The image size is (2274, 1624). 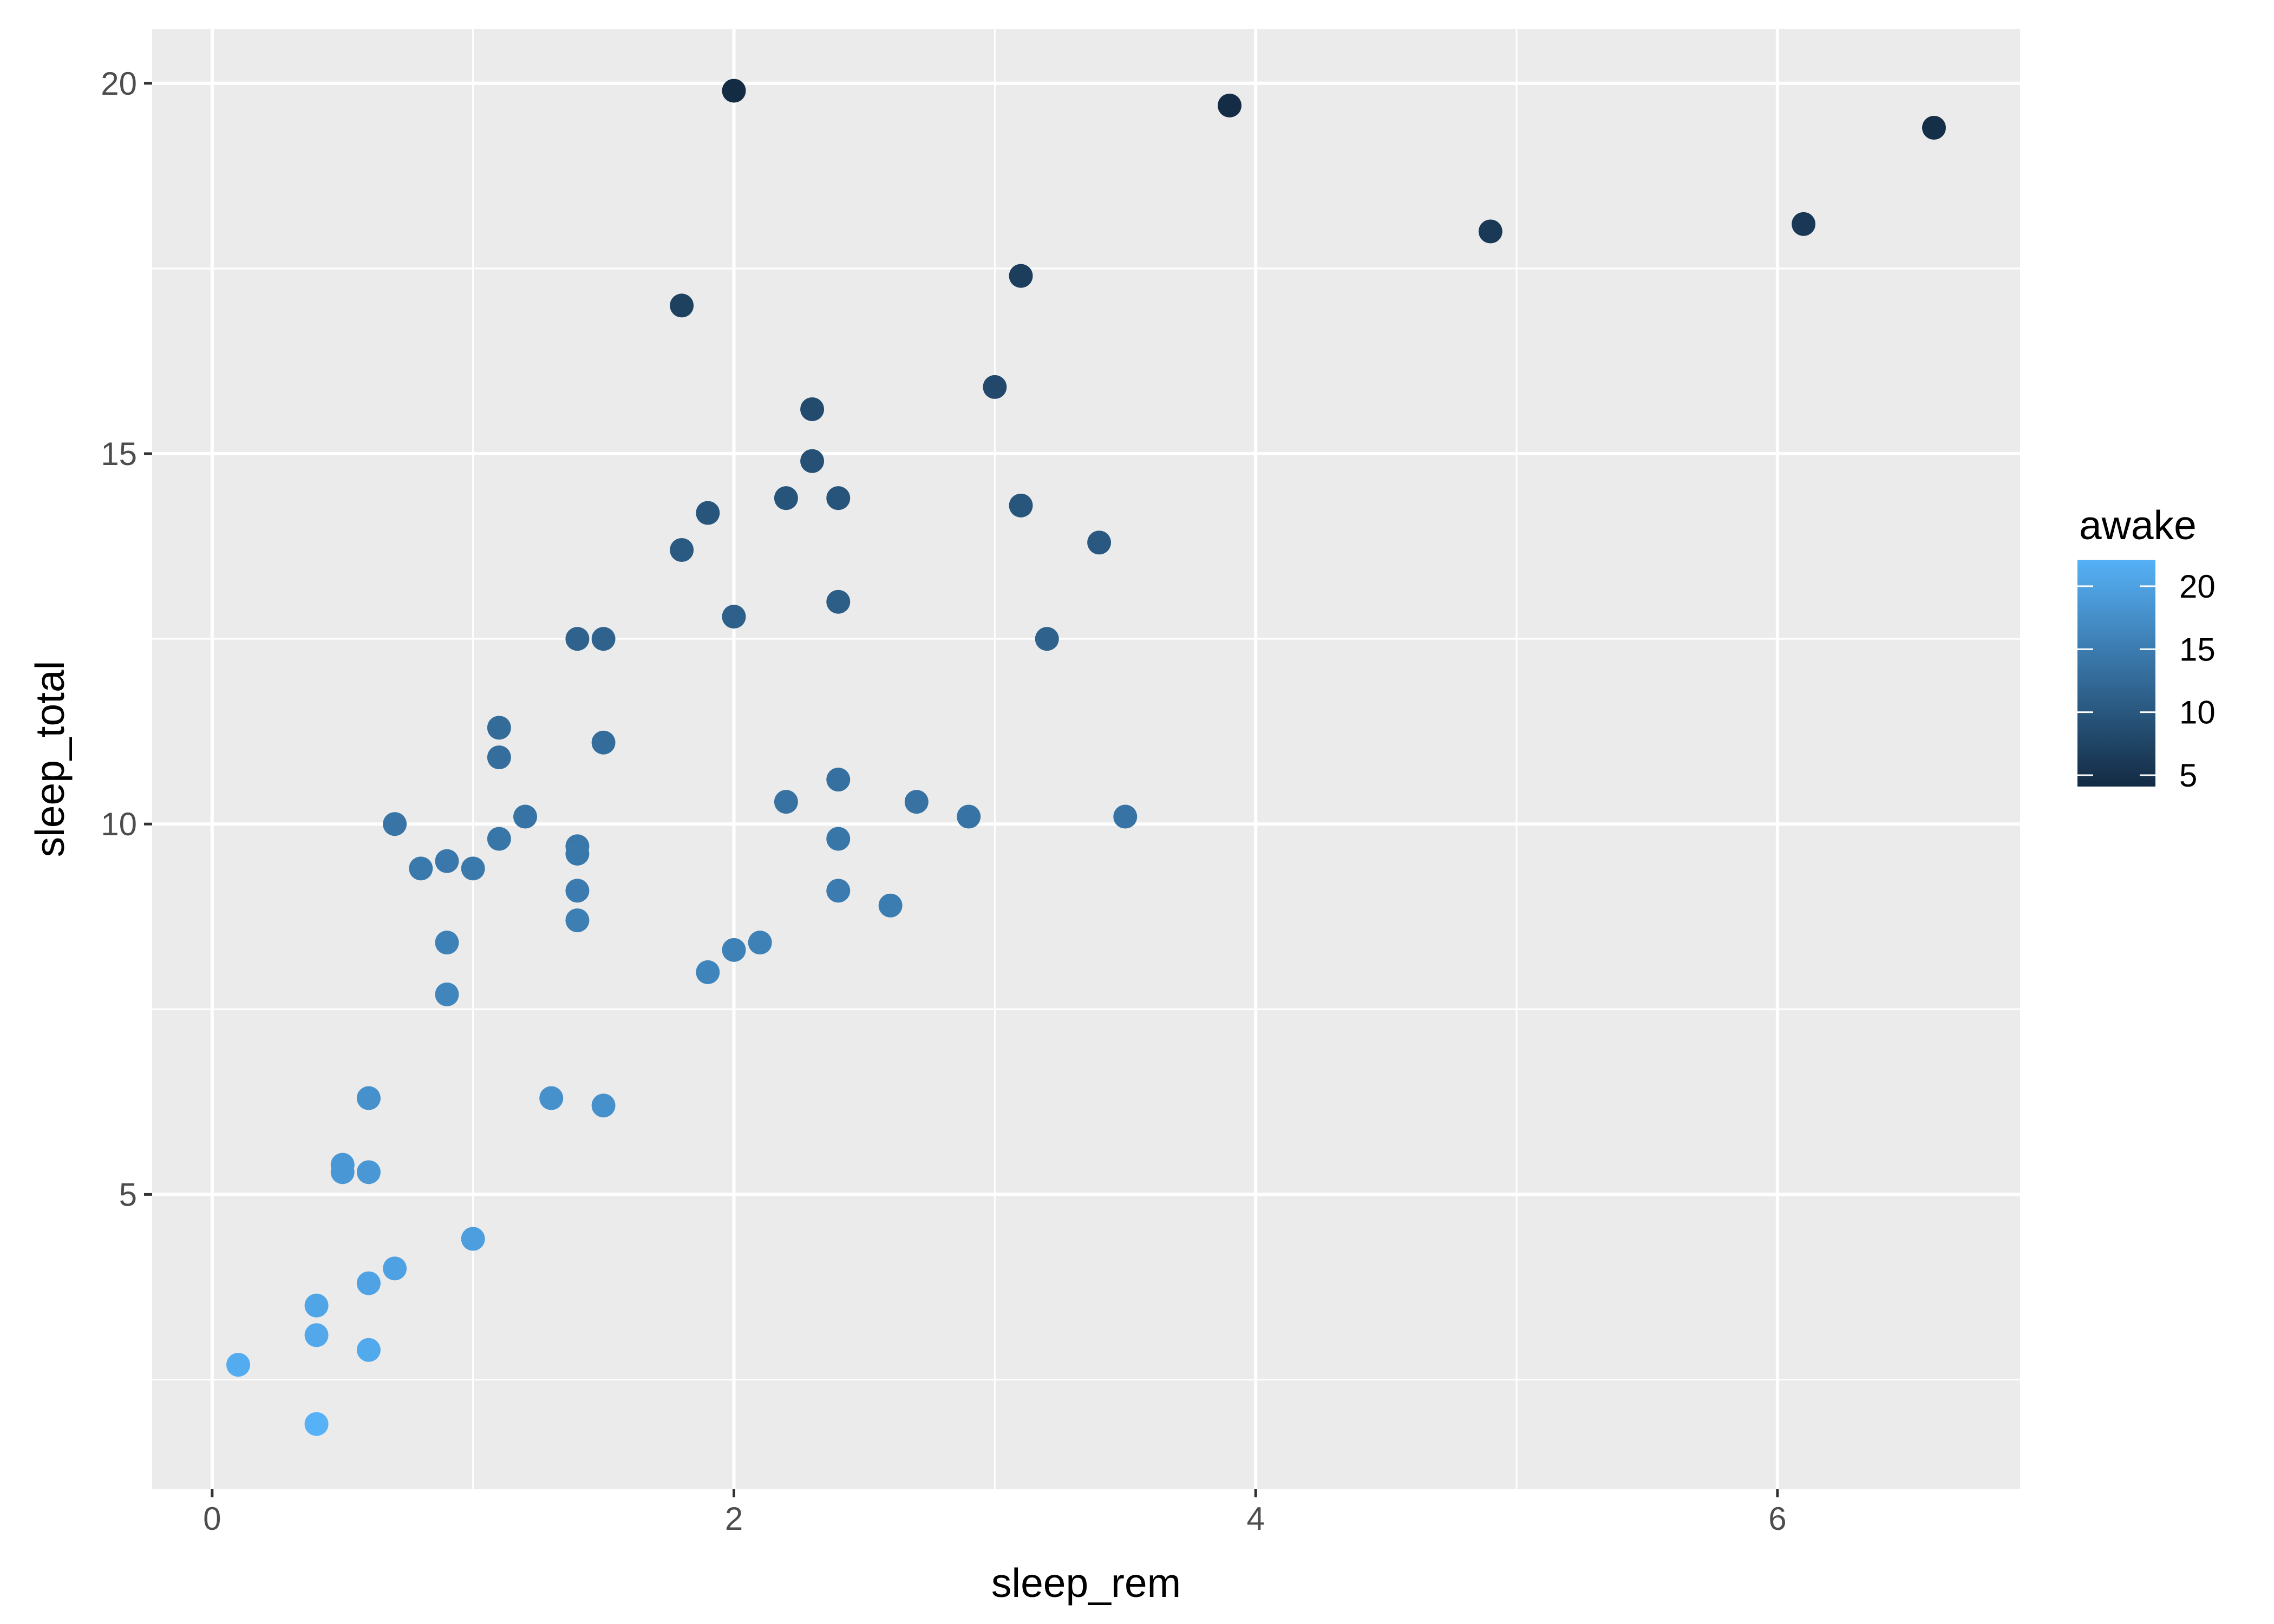 I want to click on legend-tick-label: 20, so click(x=2198, y=587).